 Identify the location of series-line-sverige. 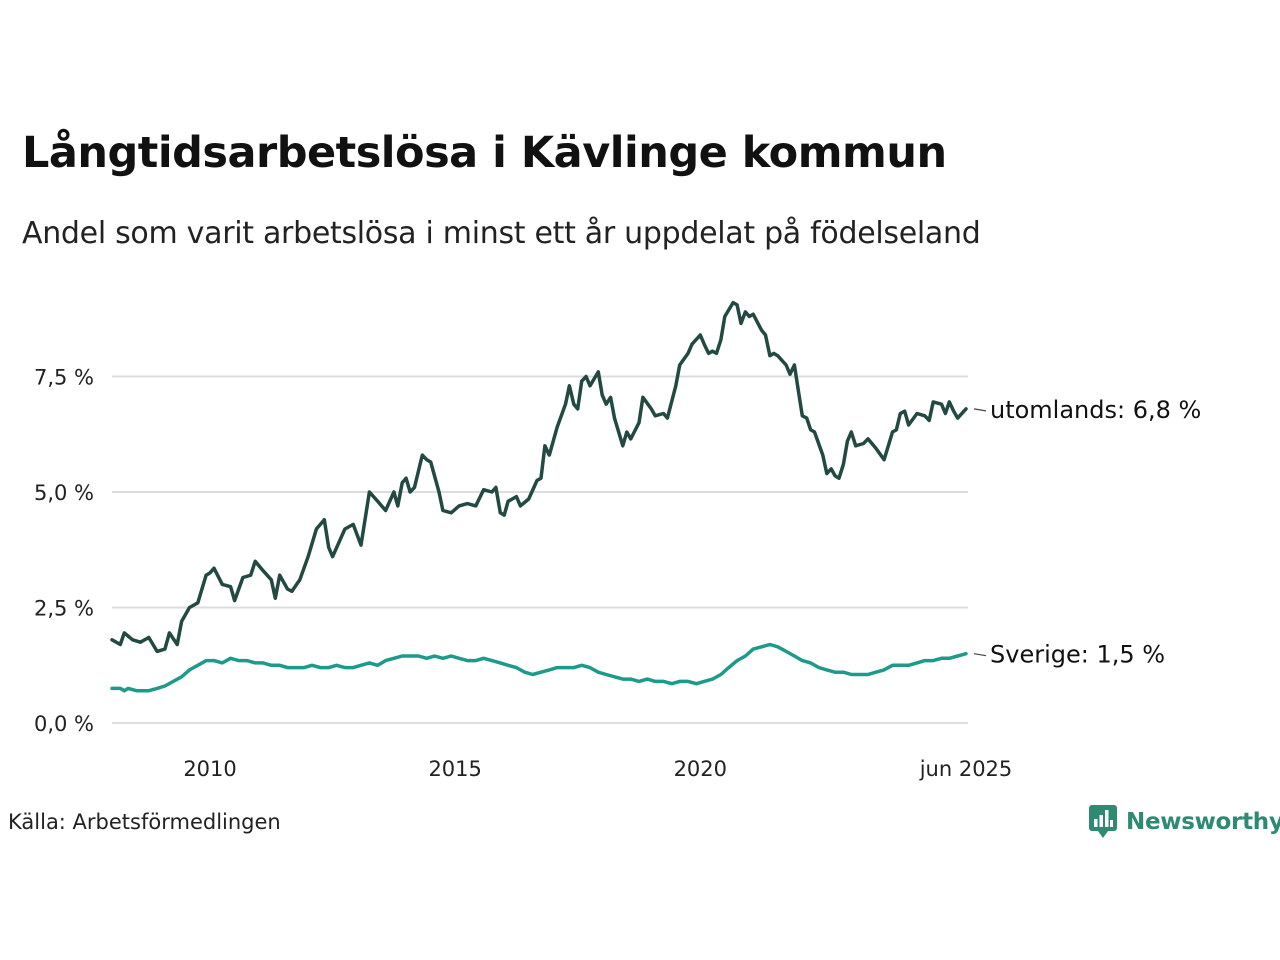
(539, 667).